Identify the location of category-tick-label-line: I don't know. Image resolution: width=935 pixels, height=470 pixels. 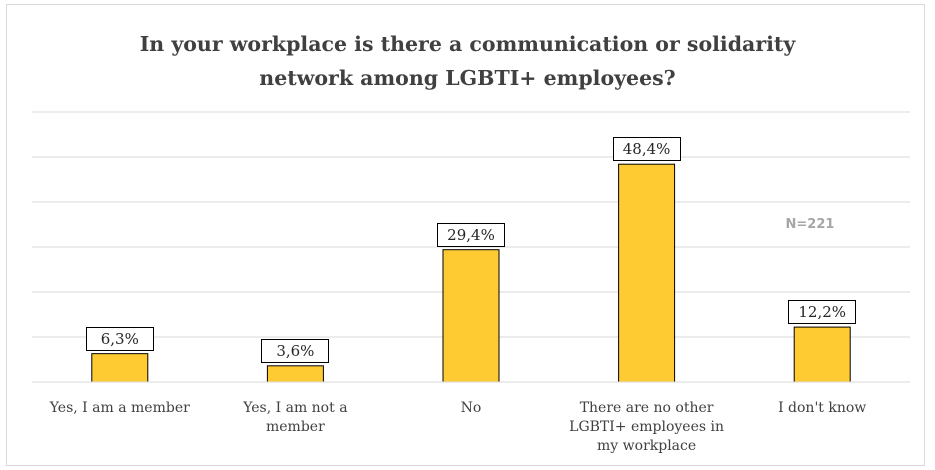
(822, 408).